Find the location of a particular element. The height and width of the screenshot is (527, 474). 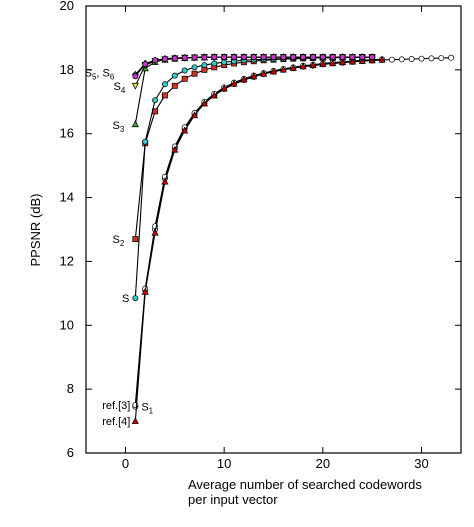

y-tick-label: 6 is located at coordinates (70, 452).